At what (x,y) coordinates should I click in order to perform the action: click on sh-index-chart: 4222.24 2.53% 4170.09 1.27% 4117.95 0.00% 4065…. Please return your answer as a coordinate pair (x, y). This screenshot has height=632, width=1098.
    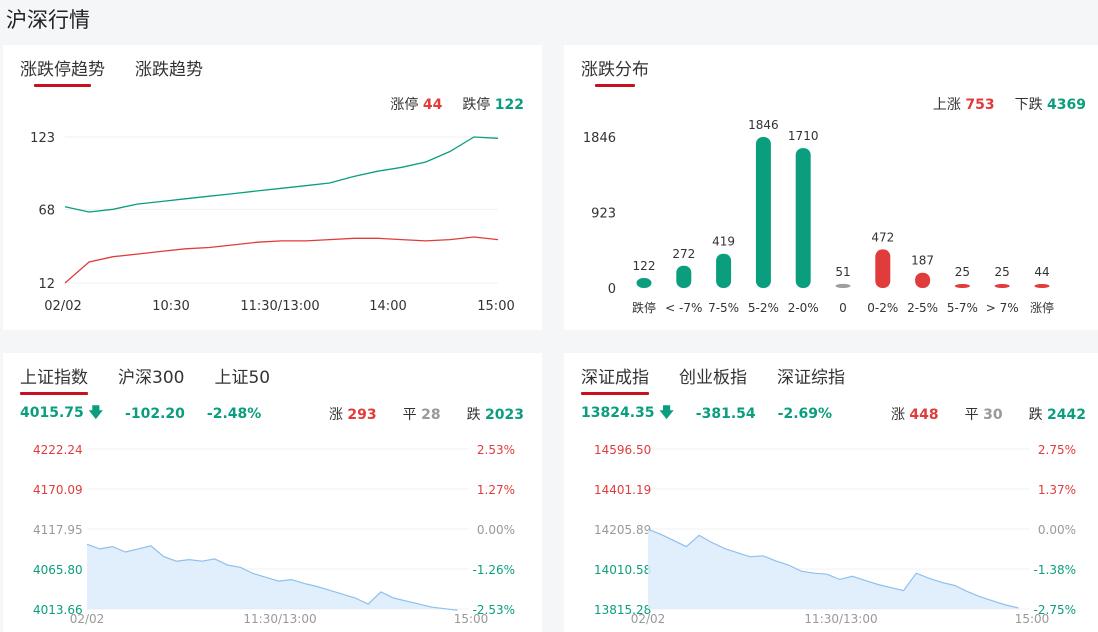
    Looking at the image, I should click on (274, 534).